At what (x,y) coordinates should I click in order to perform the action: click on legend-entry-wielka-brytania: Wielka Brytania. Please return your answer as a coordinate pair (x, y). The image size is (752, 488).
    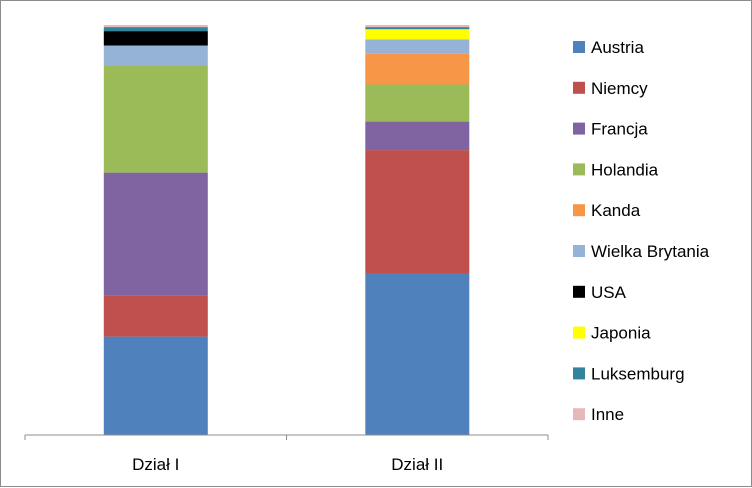
    Looking at the image, I should click on (641, 251).